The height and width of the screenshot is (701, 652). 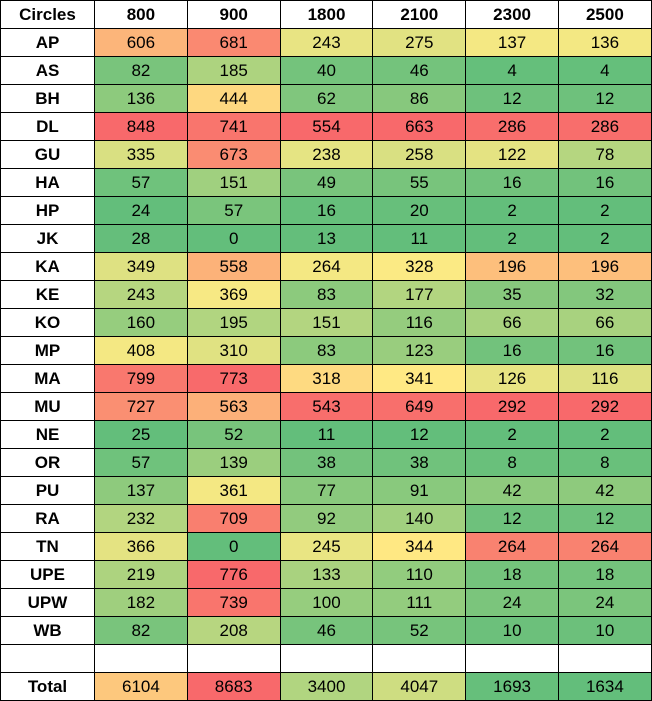 What do you see at coordinates (326, 14) in the screenshot?
I see `column-header-1800: 1800` at bounding box center [326, 14].